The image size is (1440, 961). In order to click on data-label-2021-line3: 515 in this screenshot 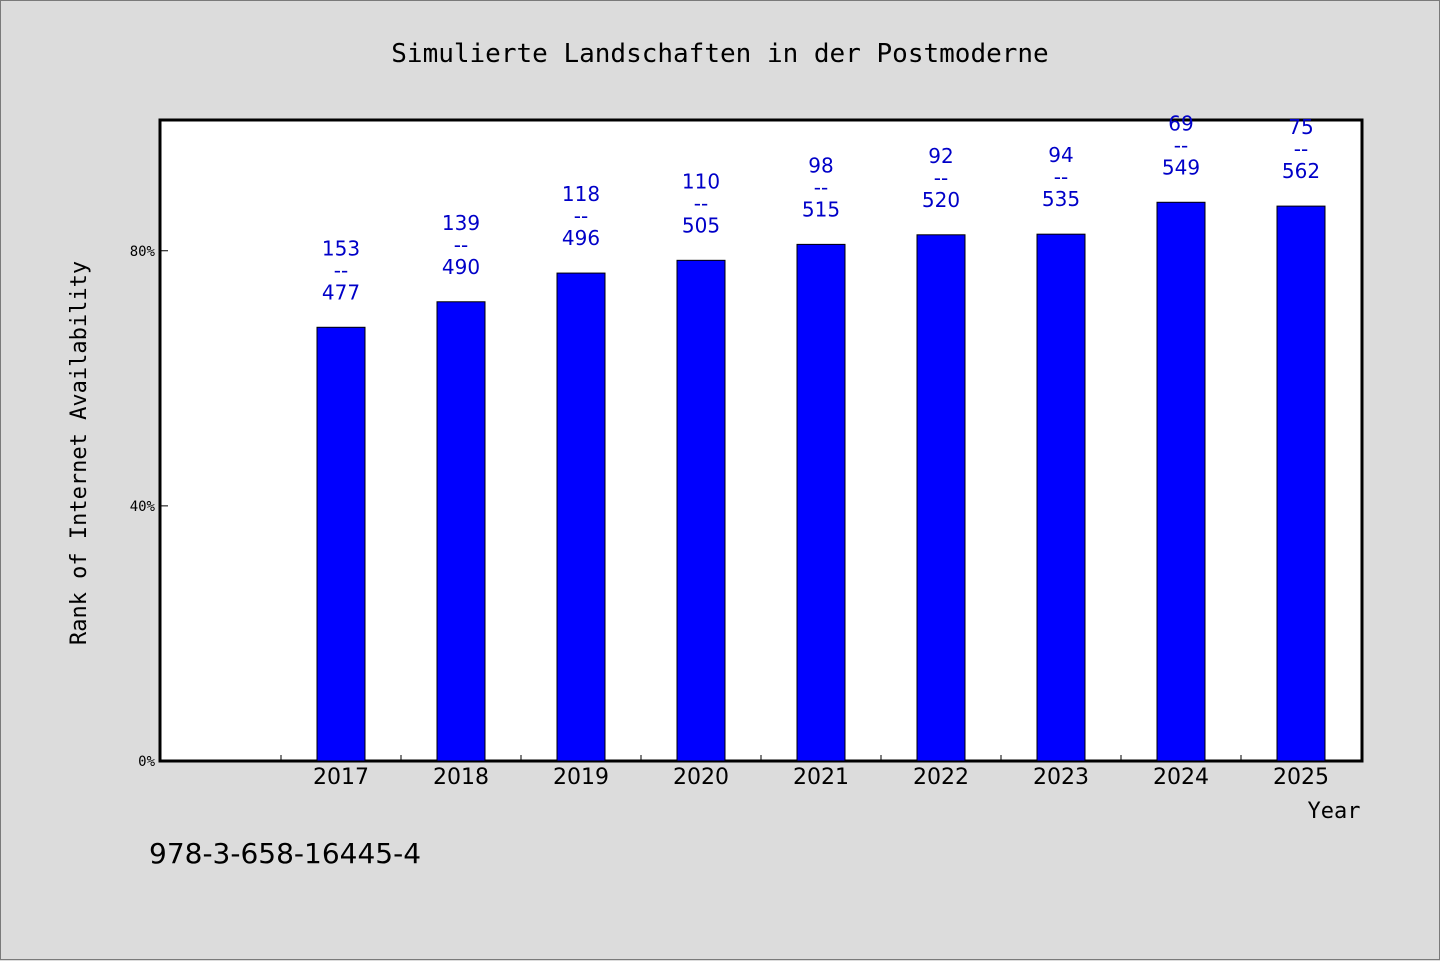, I will do `click(821, 209)`.